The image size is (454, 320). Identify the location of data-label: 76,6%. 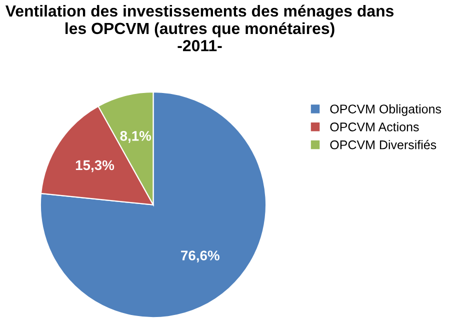
(200, 256).